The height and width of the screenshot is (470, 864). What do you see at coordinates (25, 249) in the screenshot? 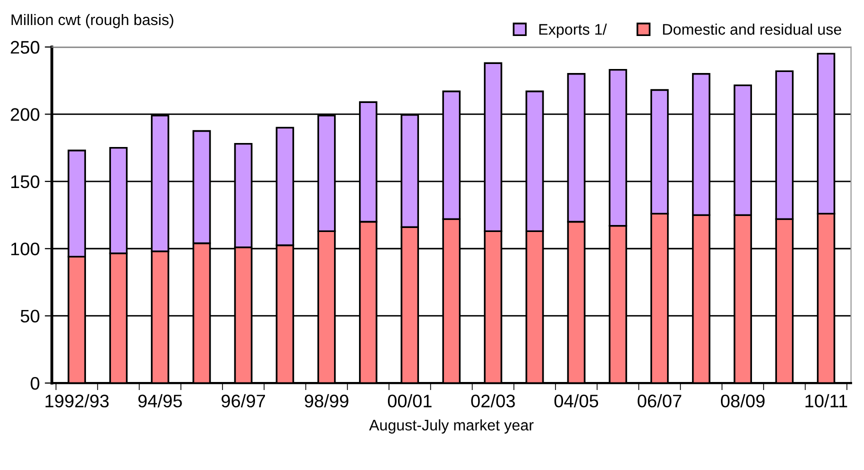
I see `y-tick-label: 100` at bounding box center [25, 249].